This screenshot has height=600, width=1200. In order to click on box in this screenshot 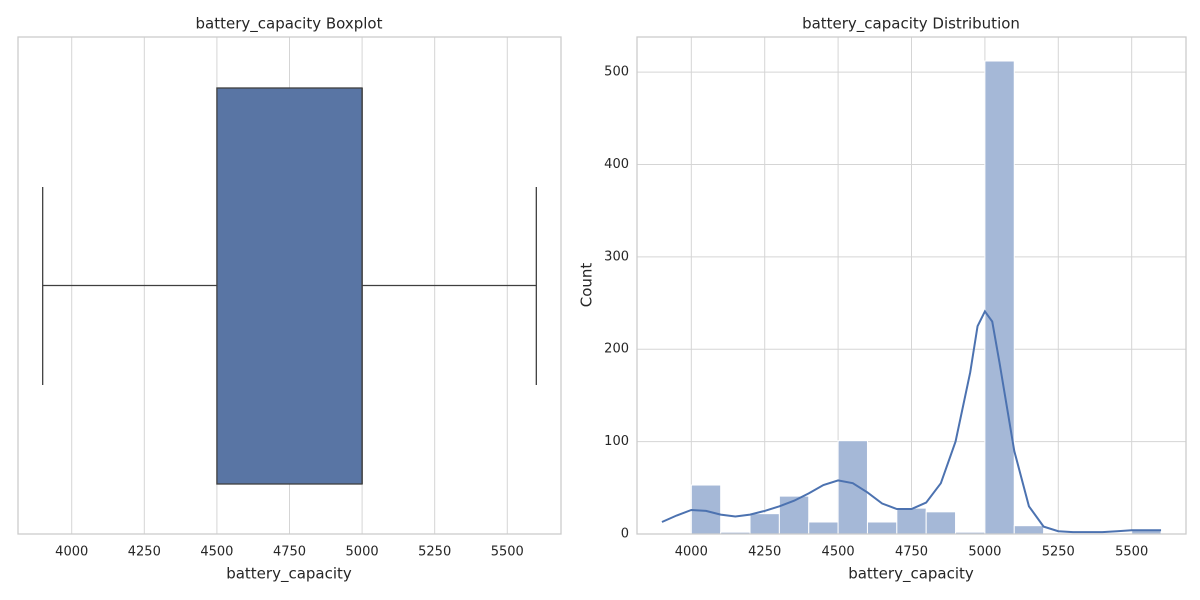, I will do `click(289, 286)`.